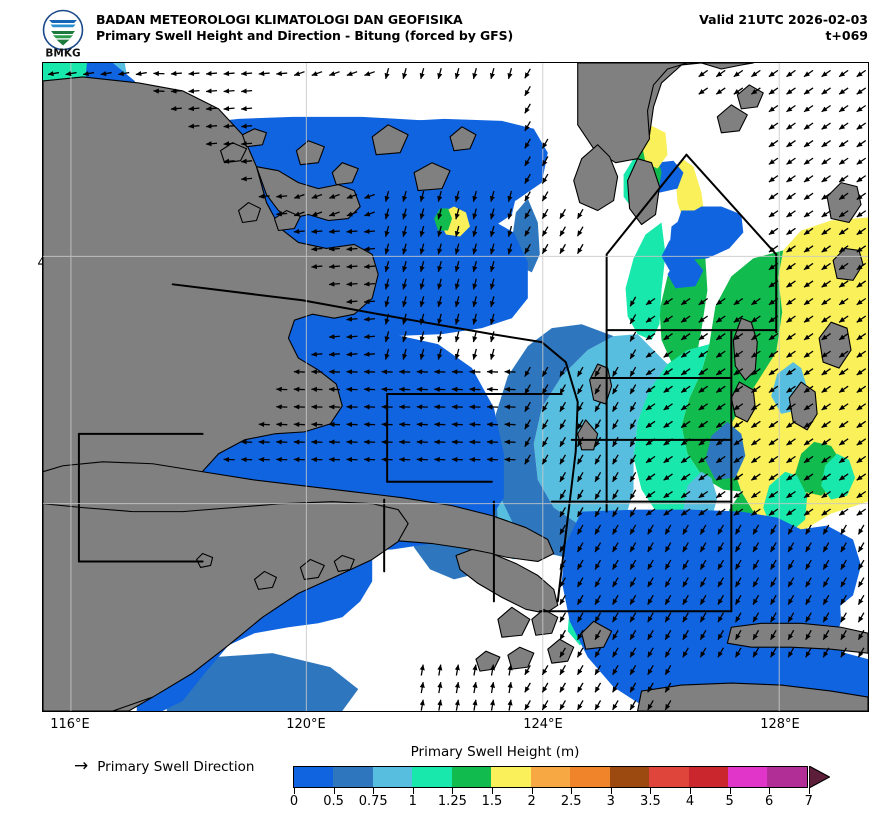 The image size is (895, 820). What do you see at coordinates (846, 35) in the screenshot?
I see `lead-time: t+069` at bounding box center [846, 35].